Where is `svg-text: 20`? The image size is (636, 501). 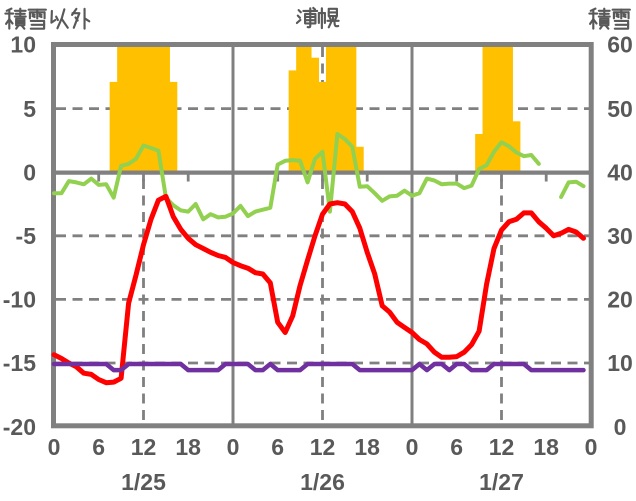 svg-text: 20 is located at coordinates (620, 300).